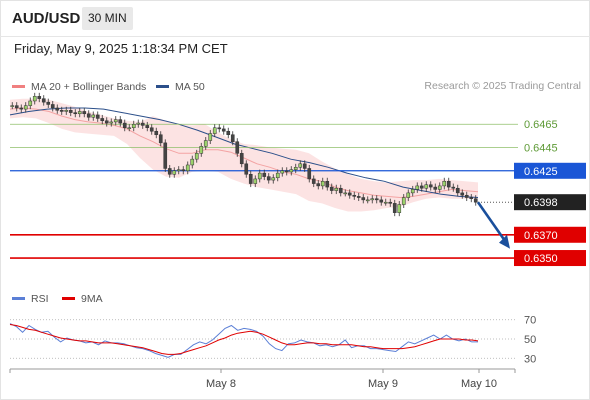  I want to click on rsi-swatch, so click(18, 298).